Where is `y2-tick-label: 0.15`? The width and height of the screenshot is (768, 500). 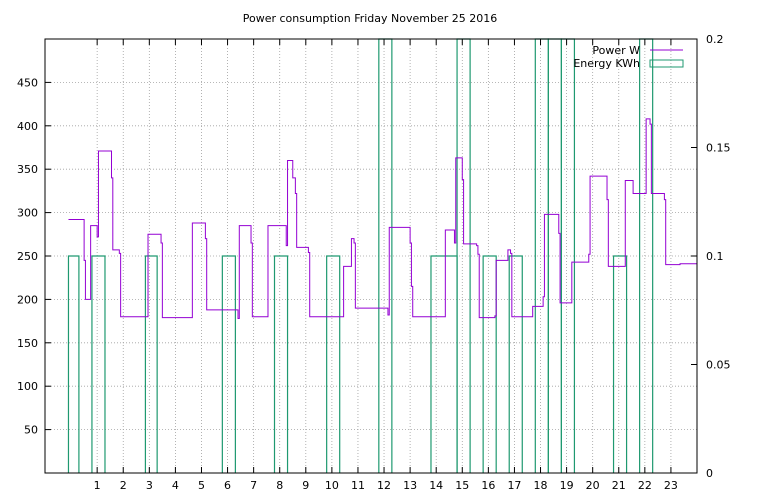 y2-tick-label: 0.15 is located at coordinates (718, 148).